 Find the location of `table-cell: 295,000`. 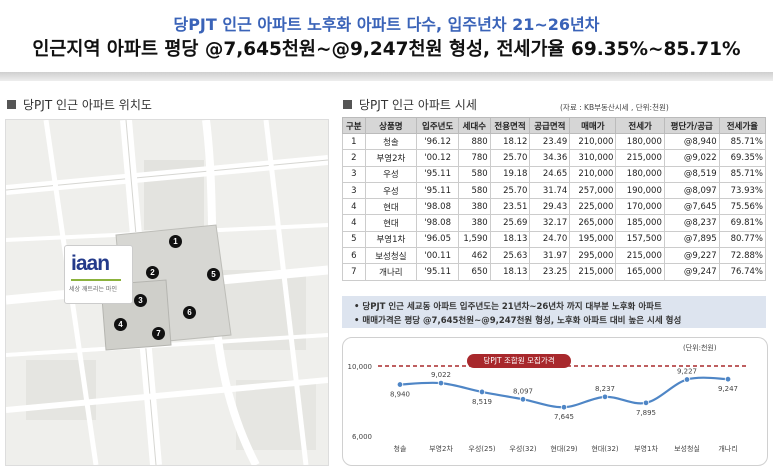

table-cell: 295,000 is located at coordinates (593, 256).